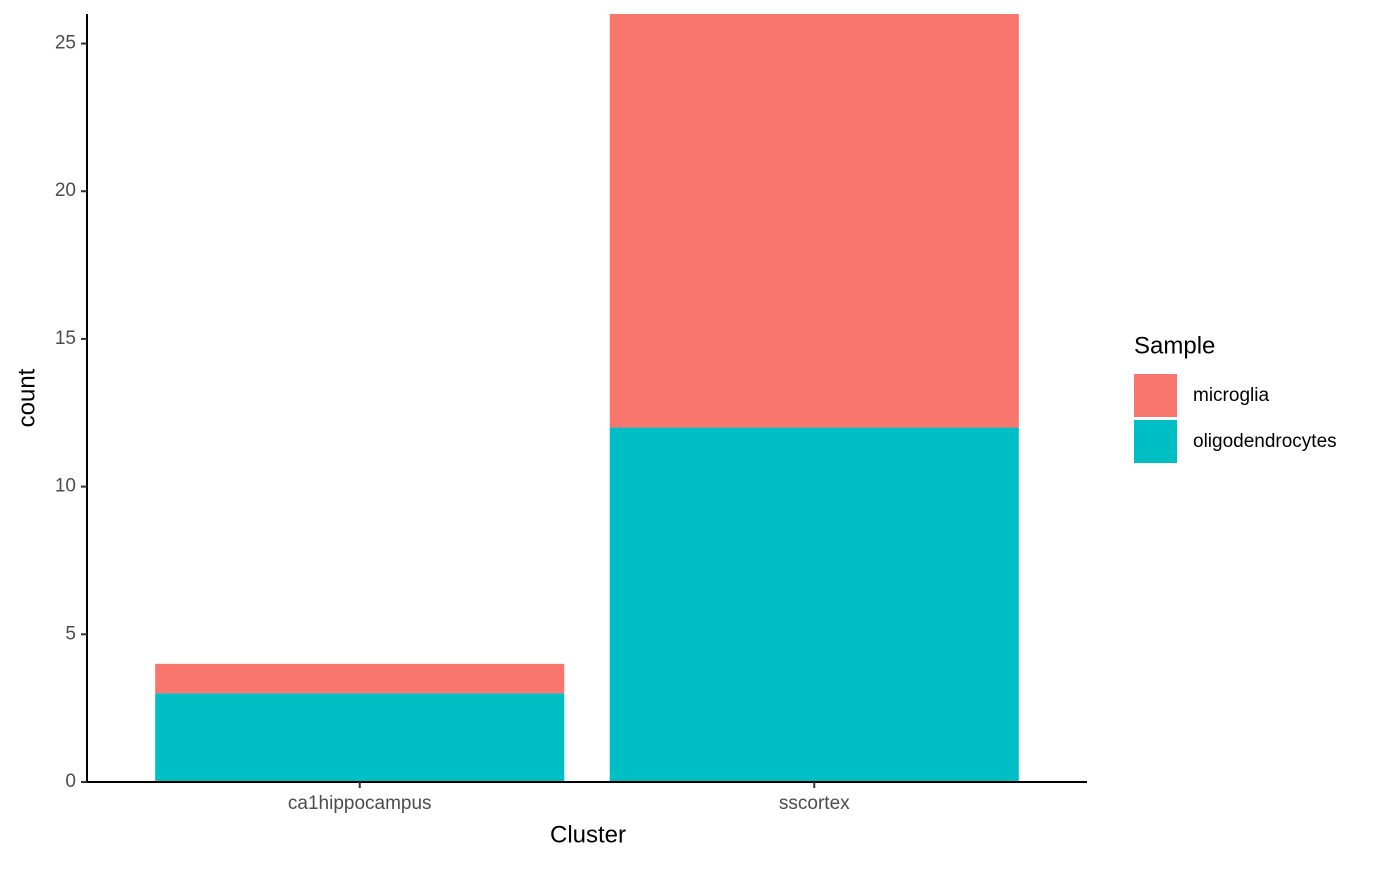 This screenshot has width=1400, height=871. I want to click on y-tick-label: 10, so click(65, 486).